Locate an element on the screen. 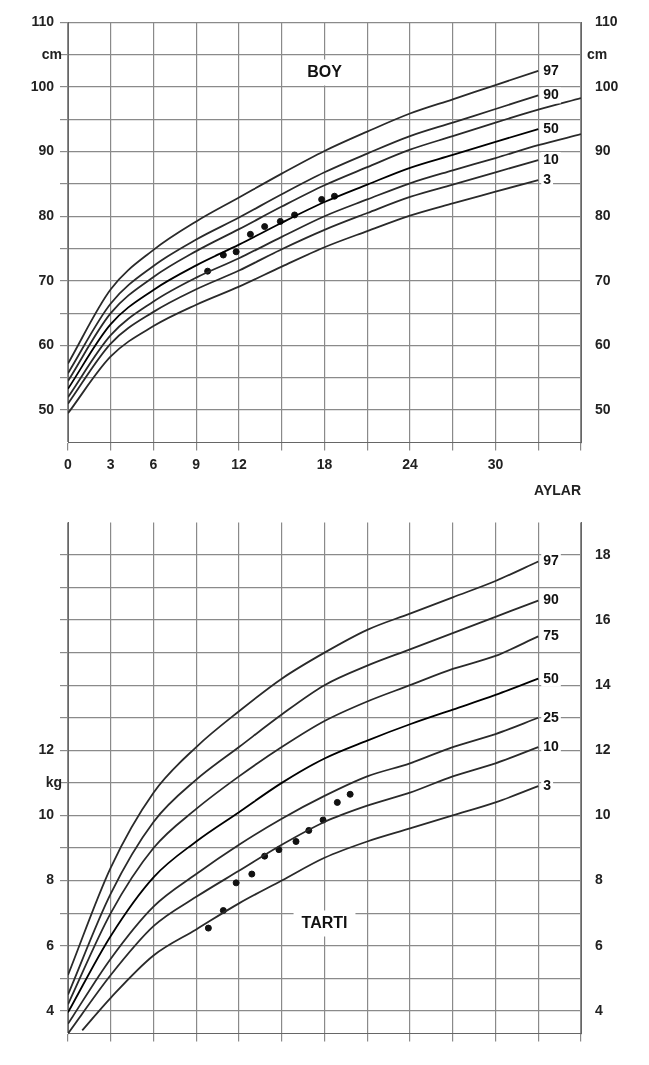 The height and width of the screenshot is (1065, 649). y2-tick-label: 100 is located at coordinates (607, 85).